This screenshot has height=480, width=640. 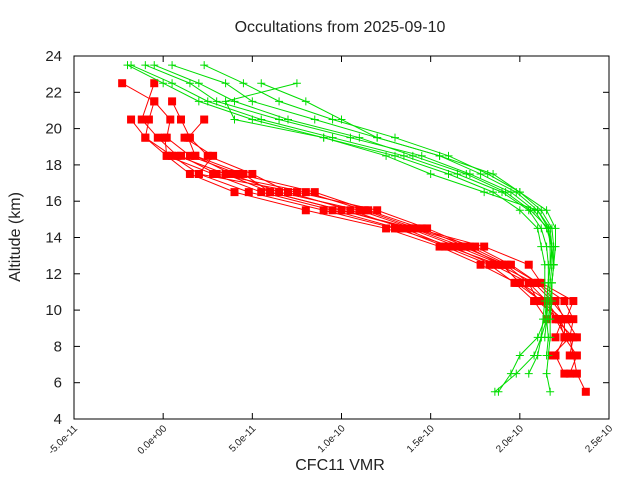 What do you see at coordinates (53, 238) in the screenshot?
I see `y-tick-label: 14` at bounding box center [53, 238].